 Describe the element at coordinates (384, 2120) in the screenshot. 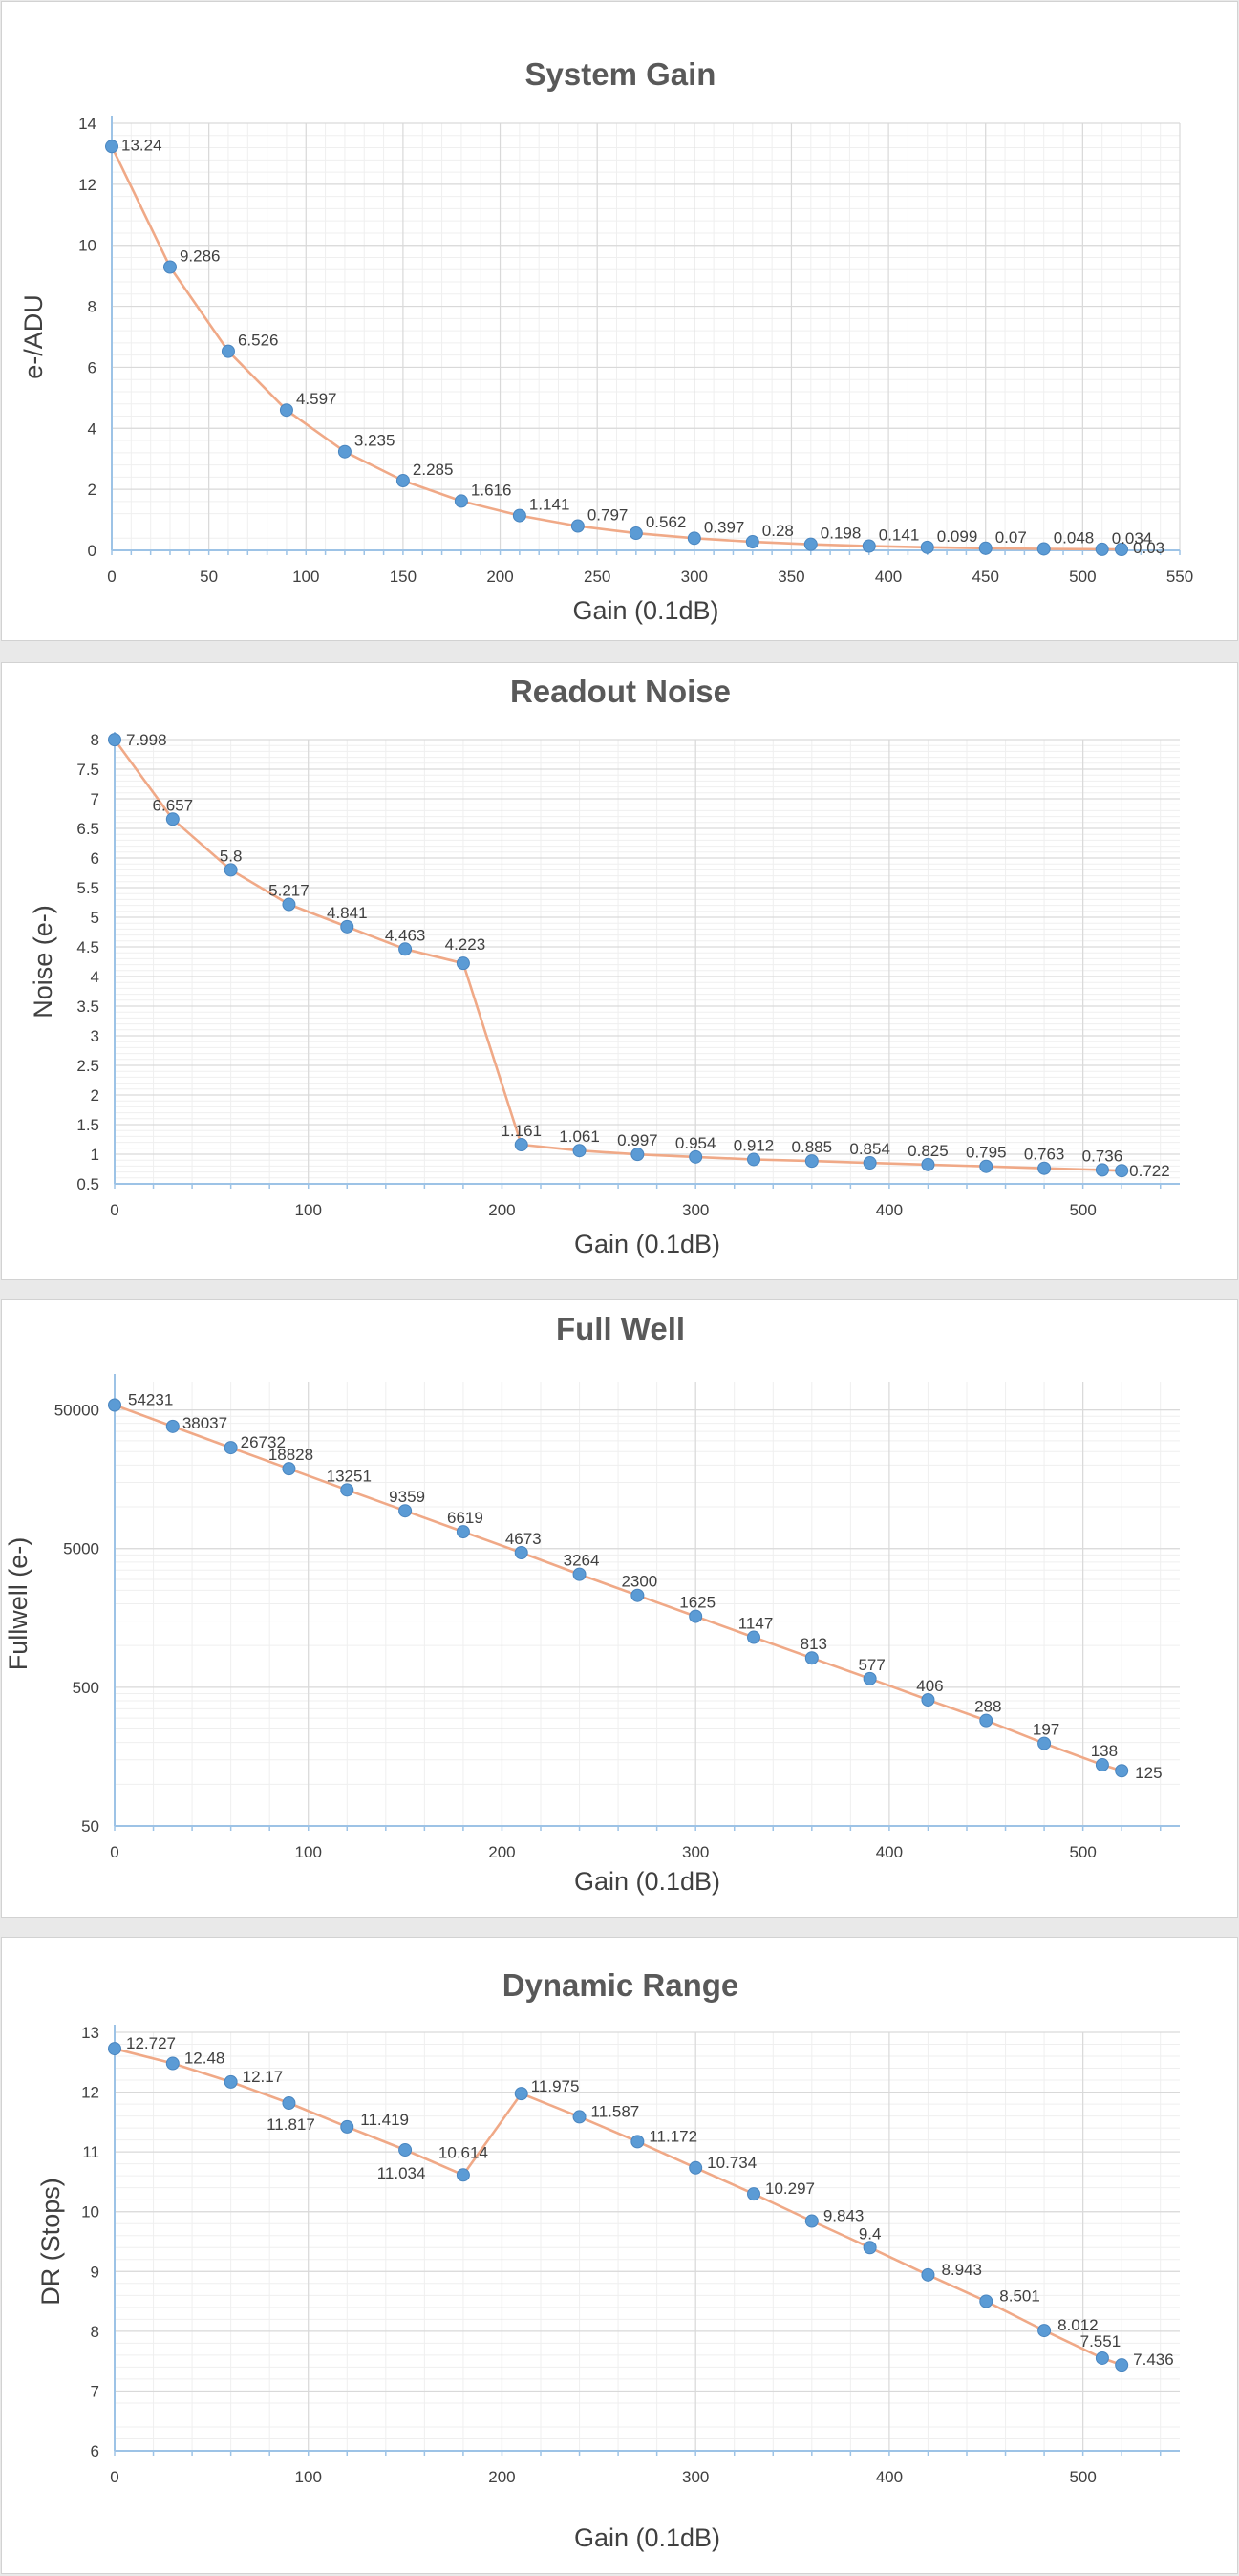

I see `dynamic-range-data-label: 11.419` at that location.